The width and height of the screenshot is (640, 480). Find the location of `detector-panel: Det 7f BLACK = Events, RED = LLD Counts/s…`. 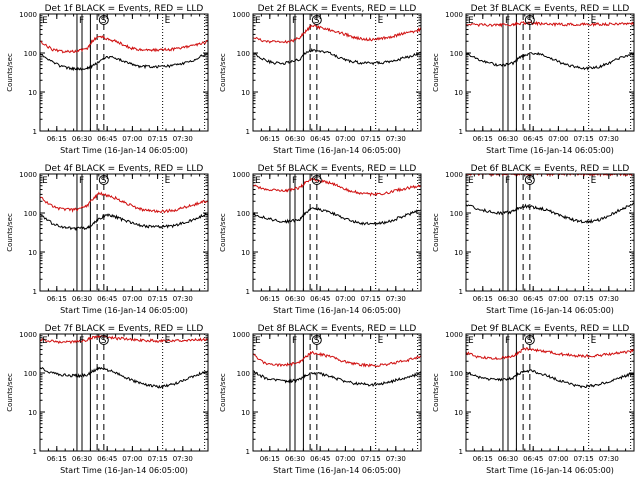

detector-panel: Det 7f BLACK = Events, RED = LLD Counts/s… is located at coordinates (107, 399).